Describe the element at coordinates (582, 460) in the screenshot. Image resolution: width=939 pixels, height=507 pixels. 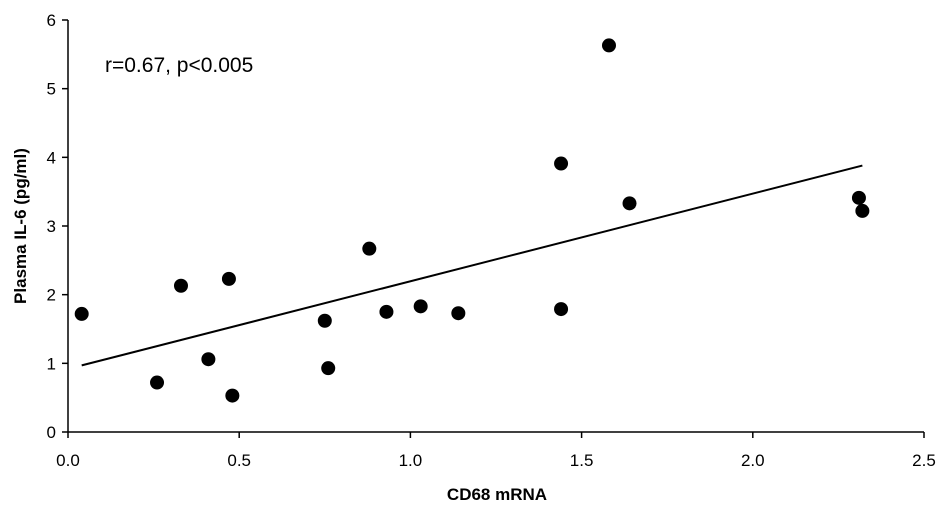
I see `x-tick-label: 1.5` at that location.